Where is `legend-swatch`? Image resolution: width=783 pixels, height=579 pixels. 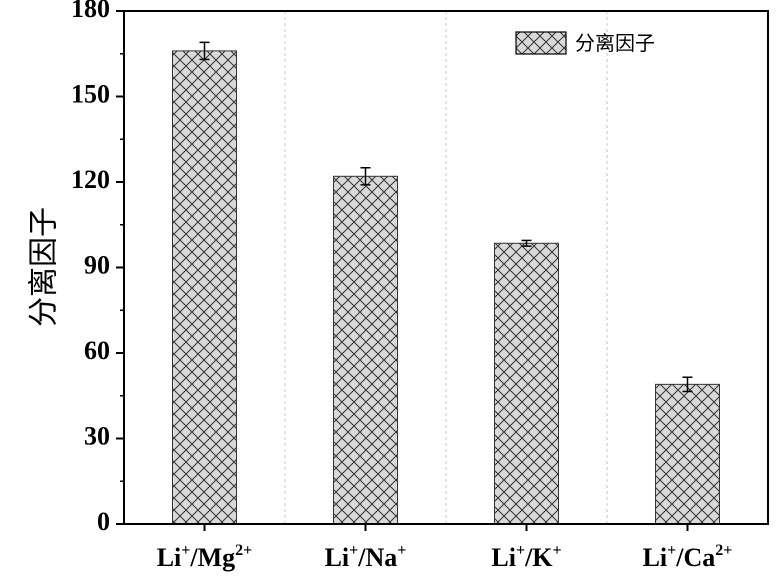 legend-swatch is located at coordinates (541, 43).